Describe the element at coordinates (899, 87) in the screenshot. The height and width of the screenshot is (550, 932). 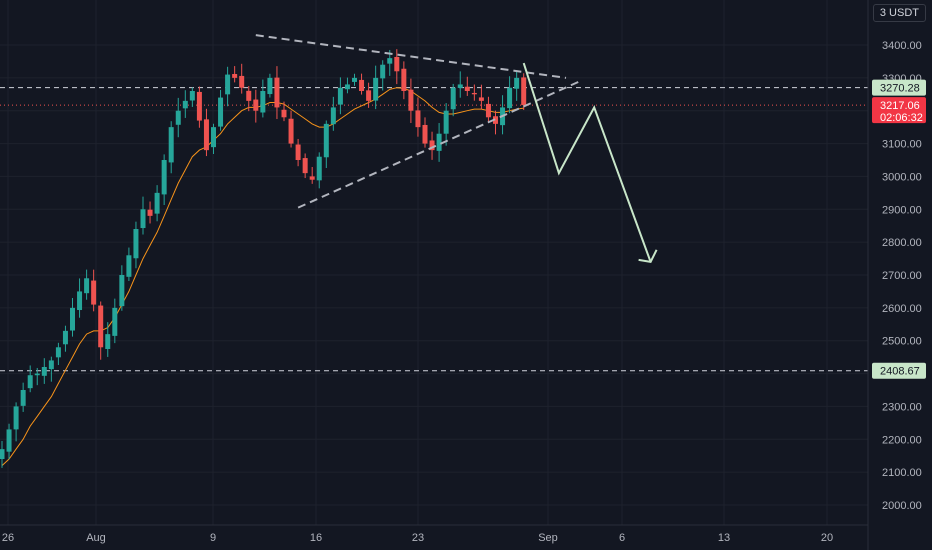
I see `resistance-price-label: 3270.28` at that location.